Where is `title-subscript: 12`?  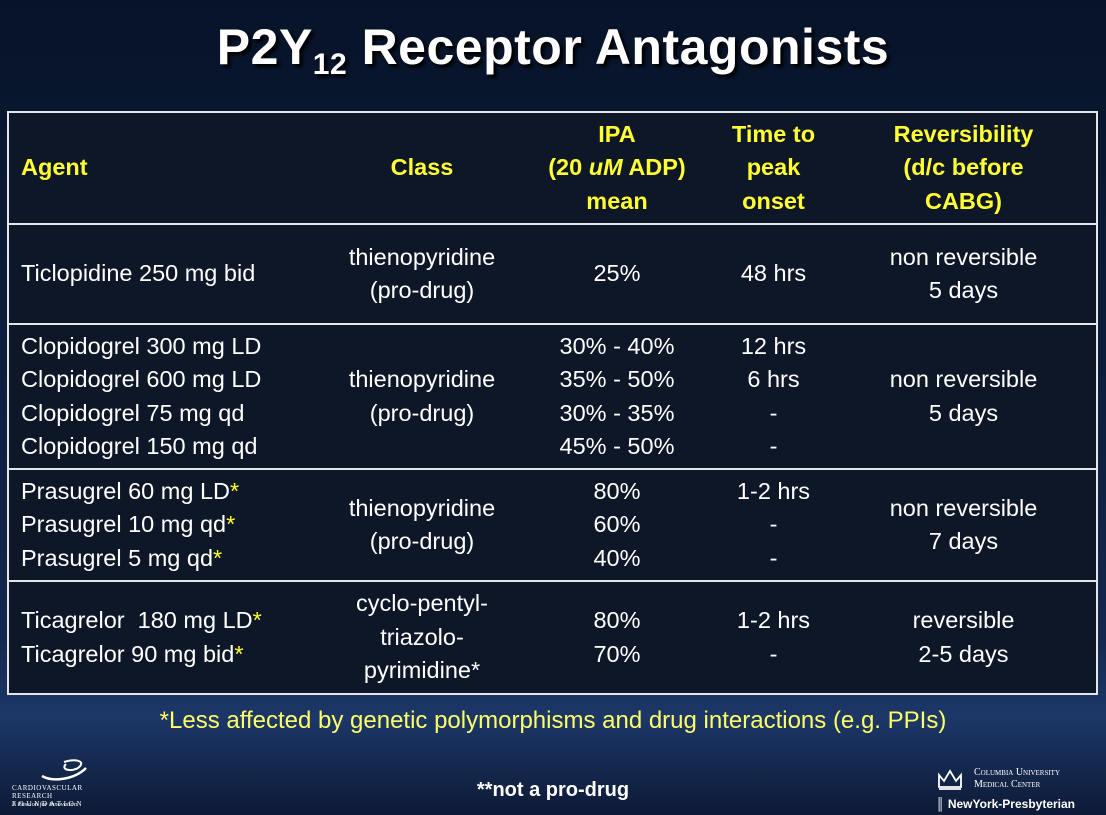
title-subscript: 12 is located at coordinates (330, 64).